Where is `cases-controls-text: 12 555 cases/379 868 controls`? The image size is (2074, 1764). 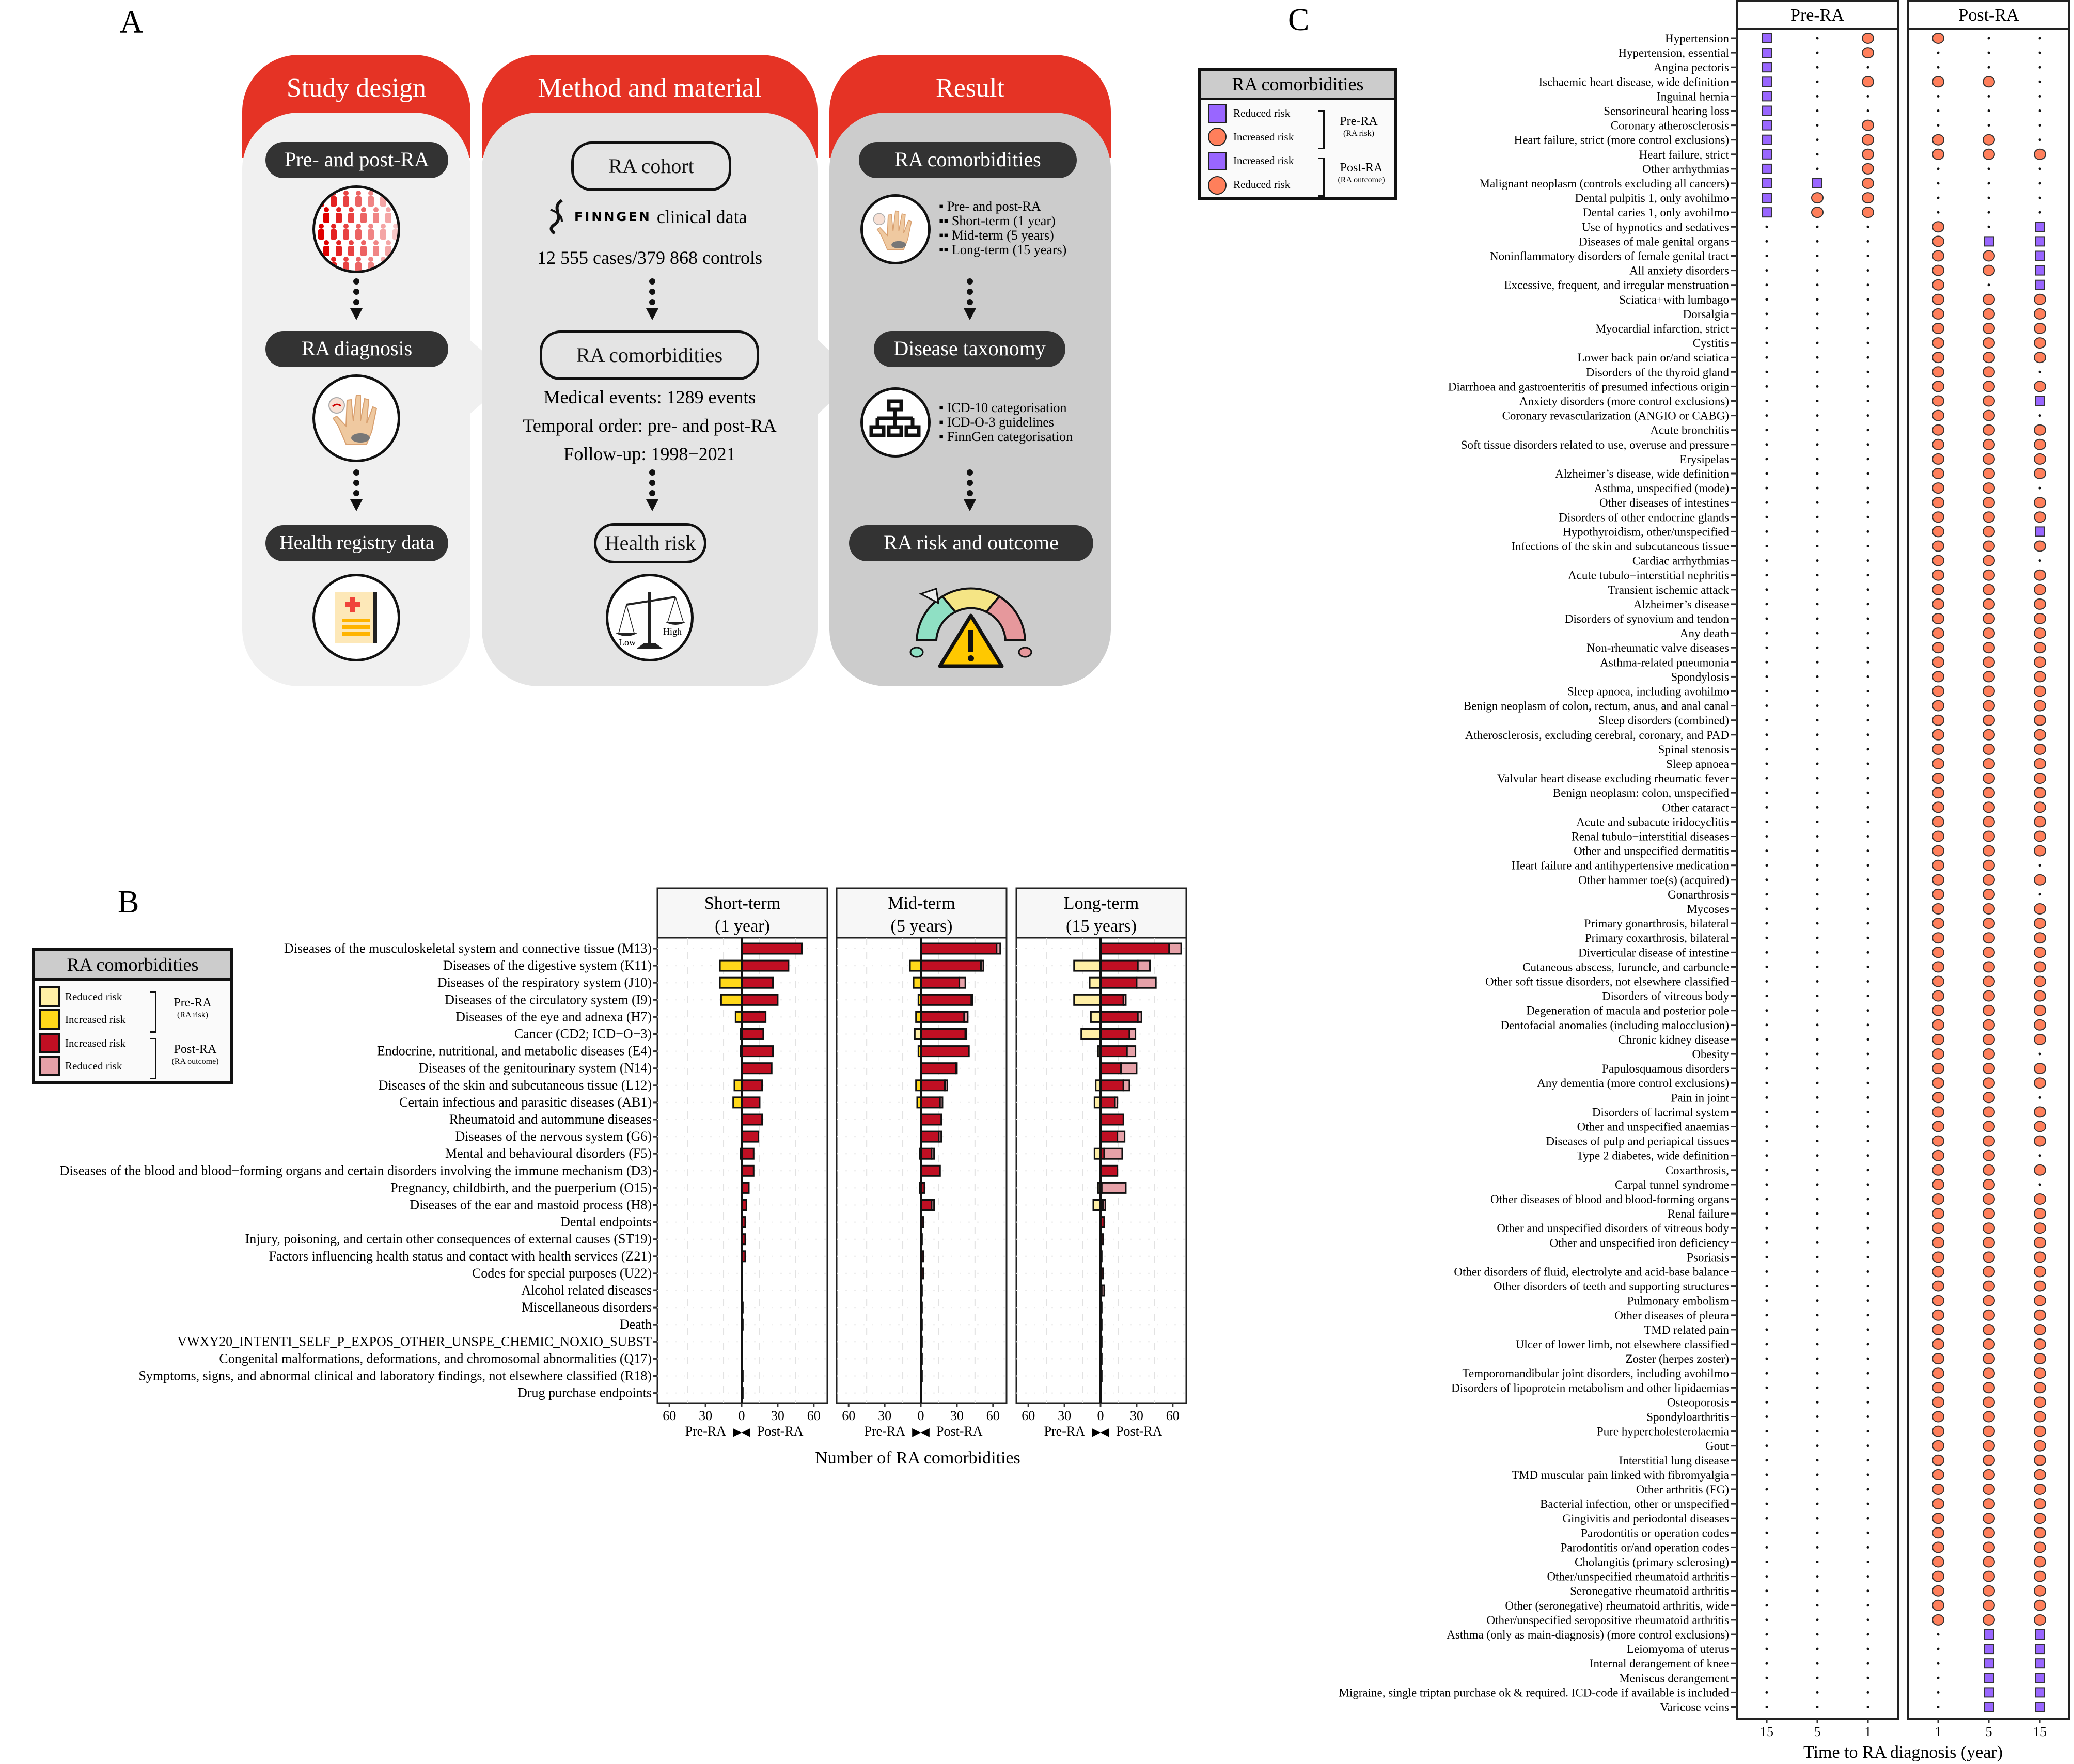
cases-controls-text: 12 555 cases/379 868 controls is located at coordinates (649, 257).